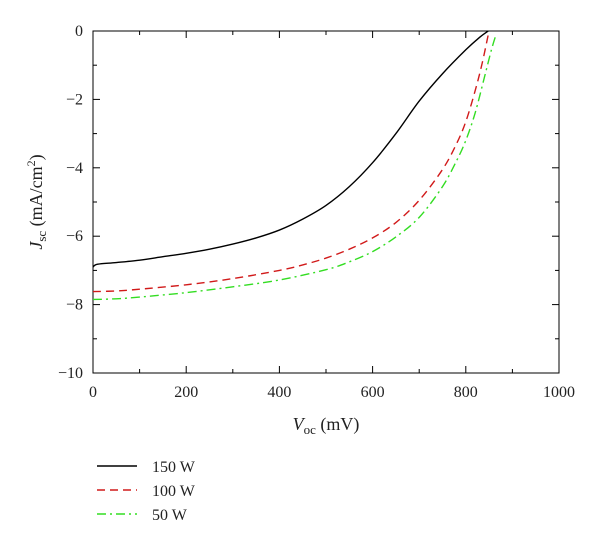  I want to click on y-tick-label: 0, so click(79, 31).